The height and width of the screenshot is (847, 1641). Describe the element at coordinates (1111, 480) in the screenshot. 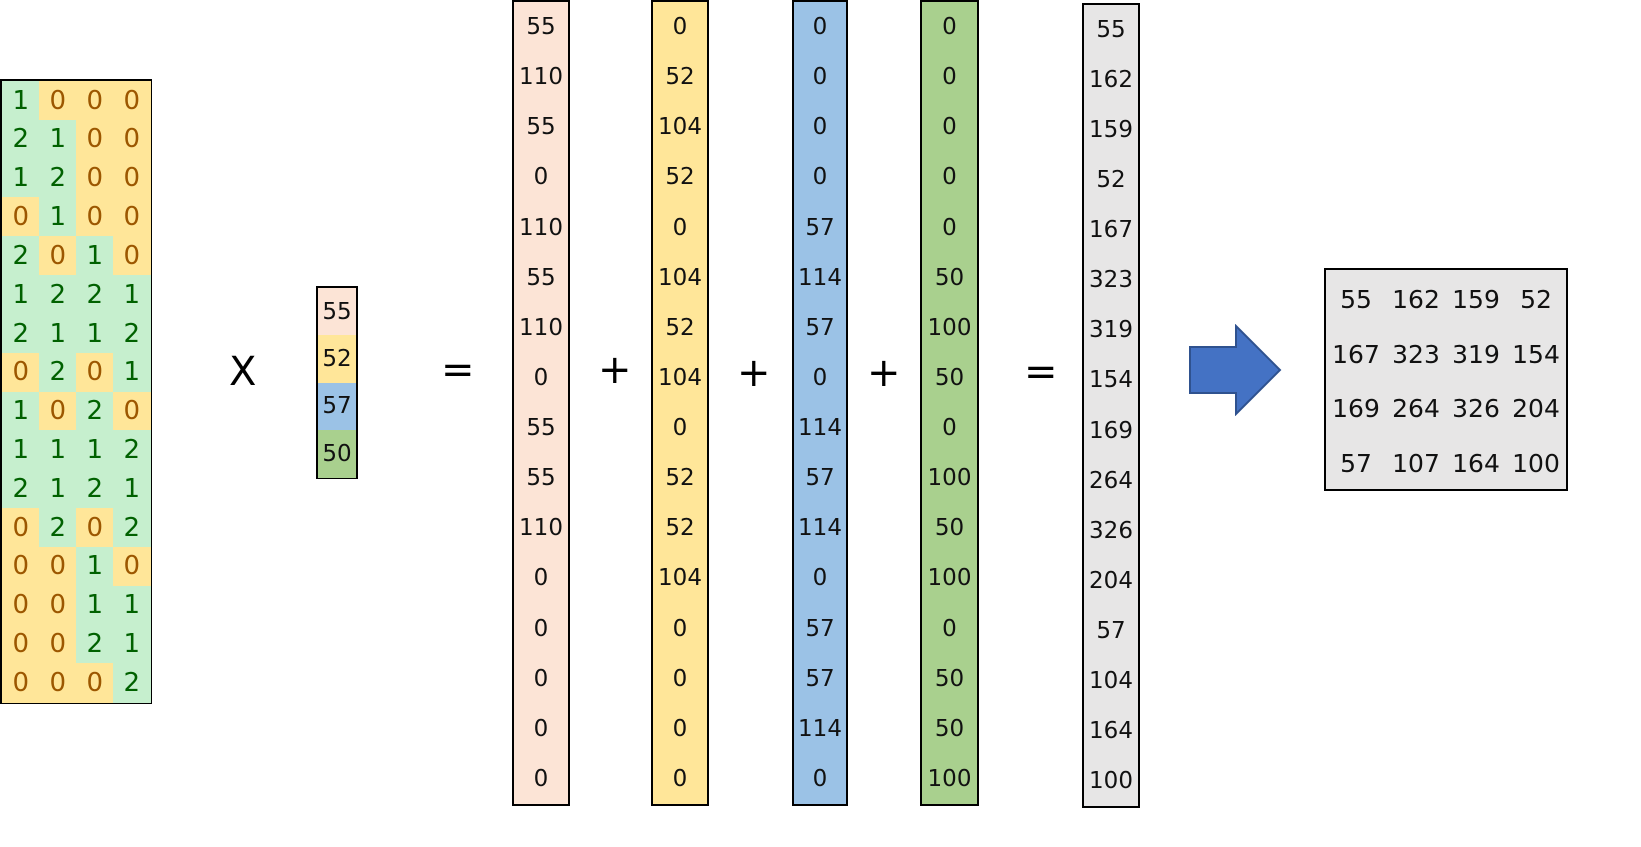

I see `sum-cell: 264` at that location.